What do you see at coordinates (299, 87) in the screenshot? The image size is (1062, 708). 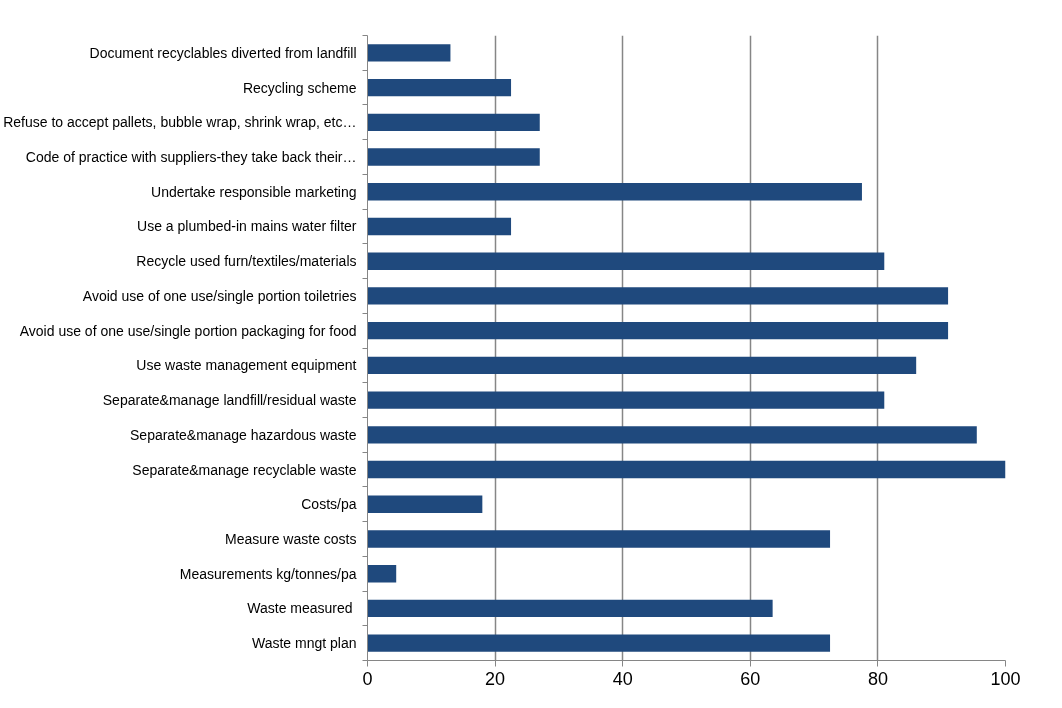 I see `y-tick-label: Recycling scheme` at bounding box center [299, 87].